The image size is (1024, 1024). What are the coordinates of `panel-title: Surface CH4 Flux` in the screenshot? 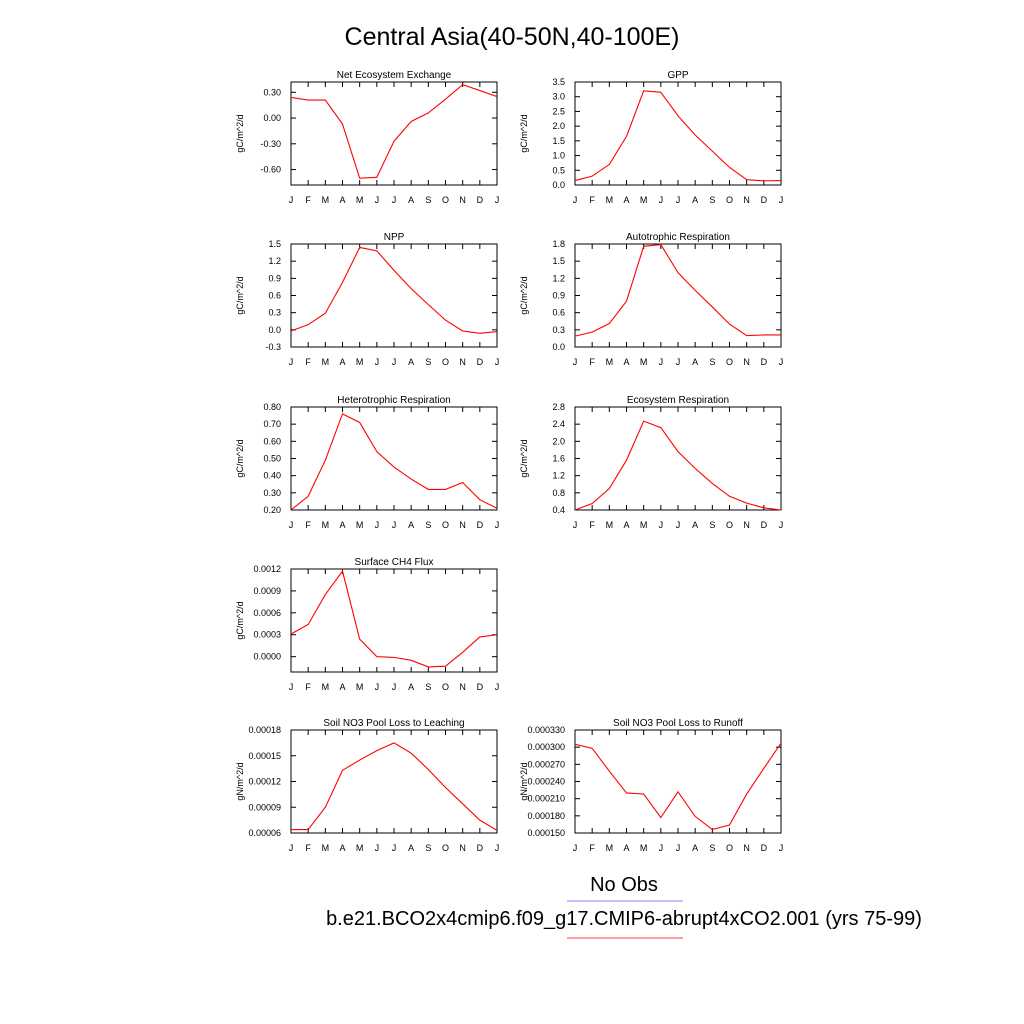 It's located at (394, 562).